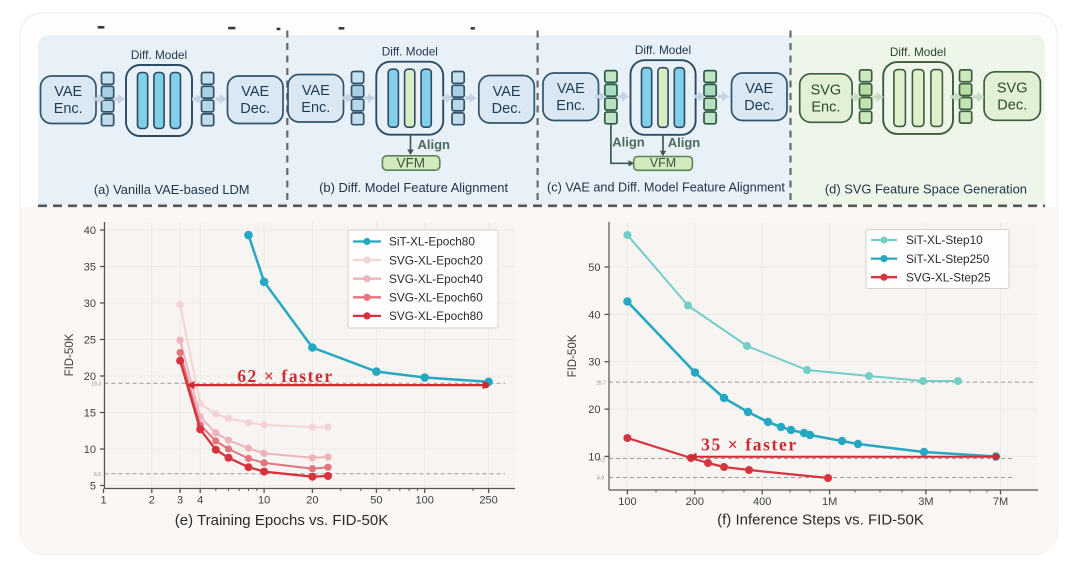 The height and width of the screenshot is (567, 1080). What do you see at coordinates (600, 479) in the screenshot?
I see `svg-text: 4.9` at bounding box center [600, 479].